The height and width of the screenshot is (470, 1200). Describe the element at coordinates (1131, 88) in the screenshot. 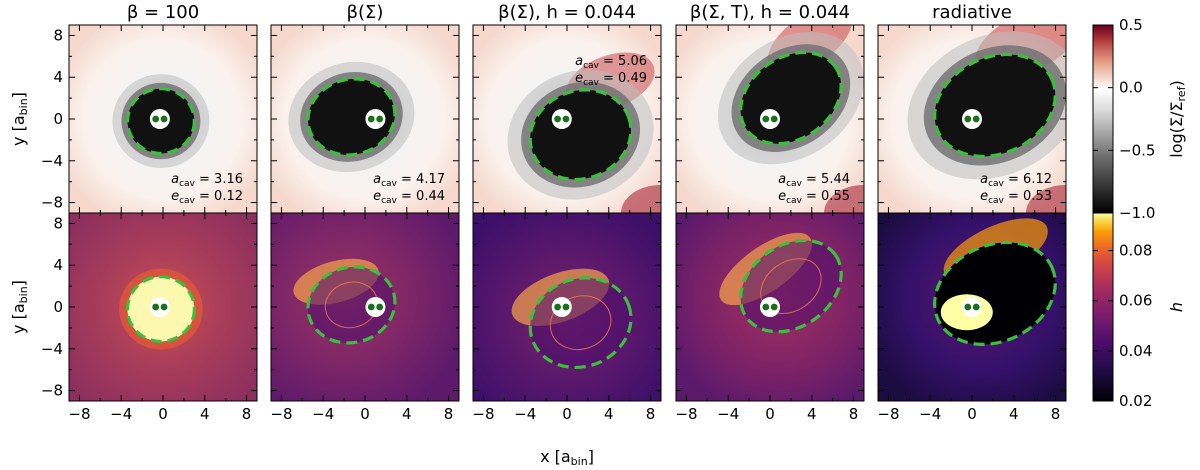

I see `colorbar-tick-label: 0.0` at that location.